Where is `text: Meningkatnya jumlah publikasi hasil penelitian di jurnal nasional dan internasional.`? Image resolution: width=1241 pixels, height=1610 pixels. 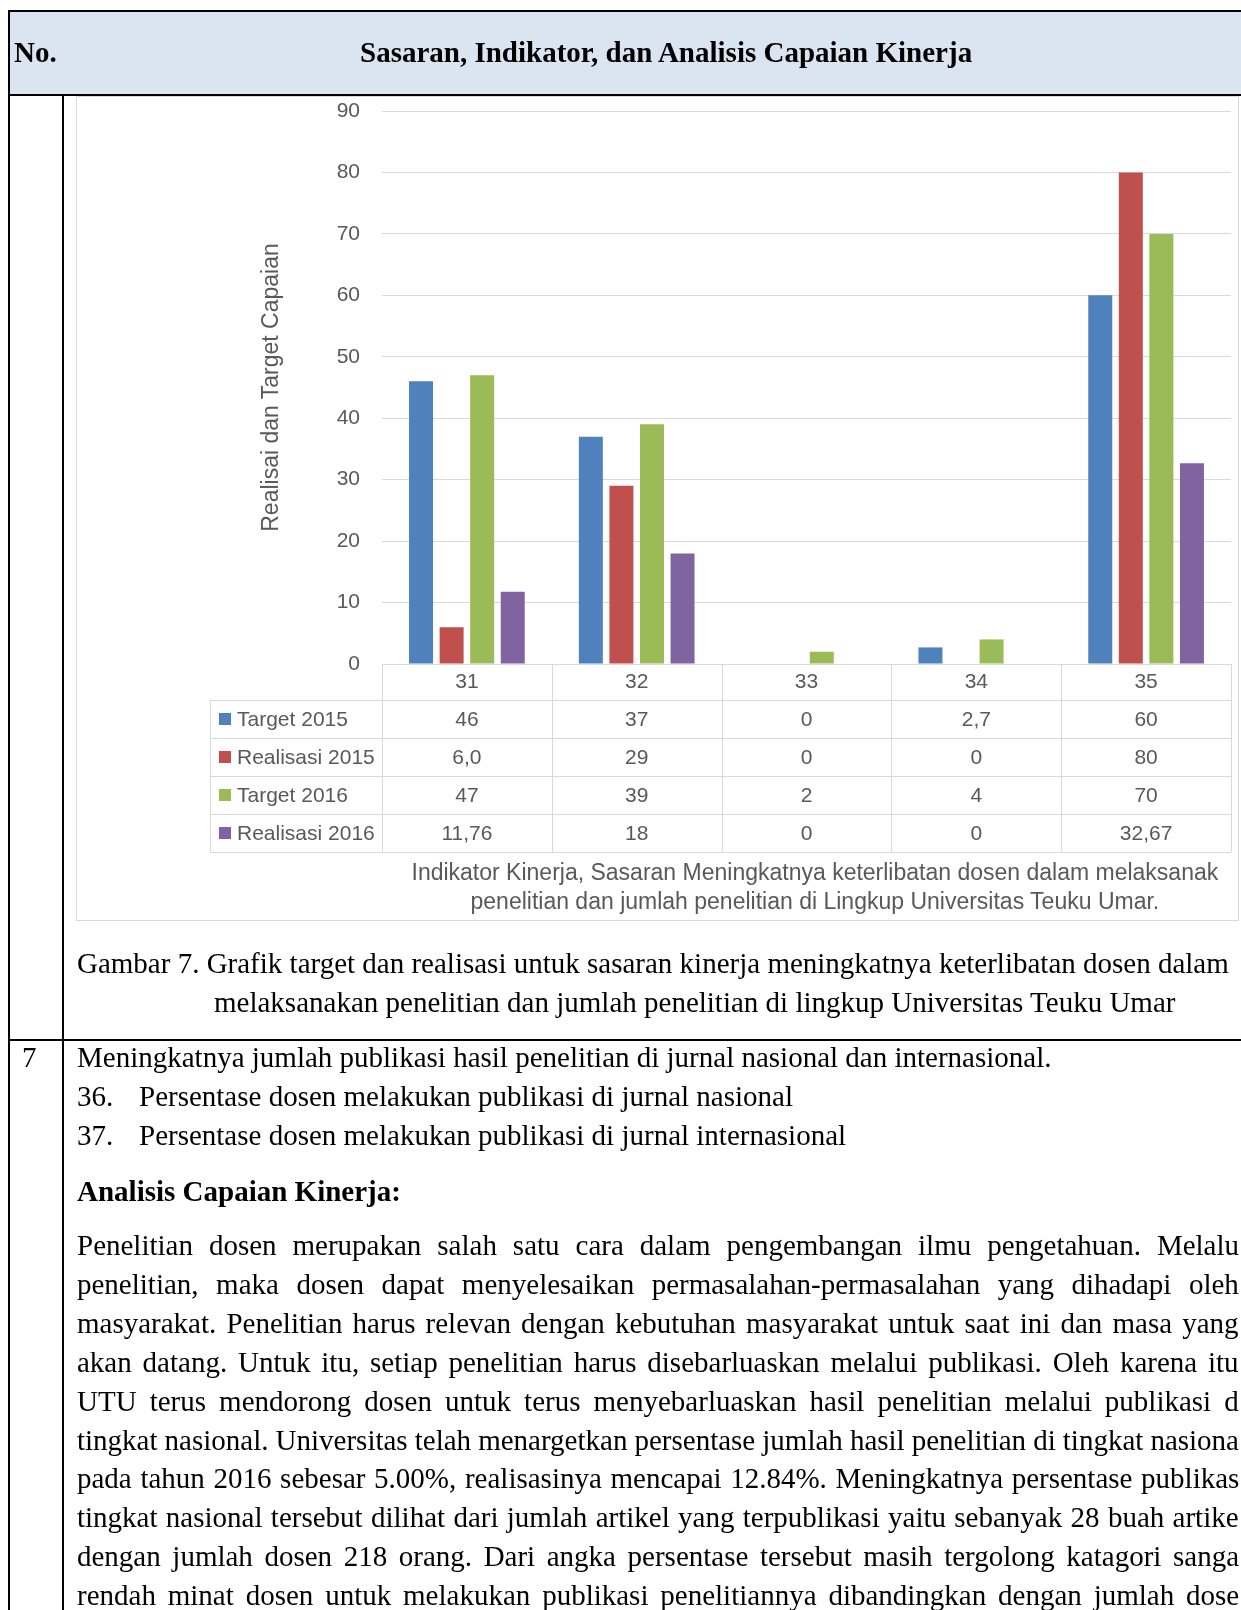
text: Meningkatnya jumlah publikasi hasil penelitian di jurnal nasional dan internasional. is located at coordinates (564, 1057).